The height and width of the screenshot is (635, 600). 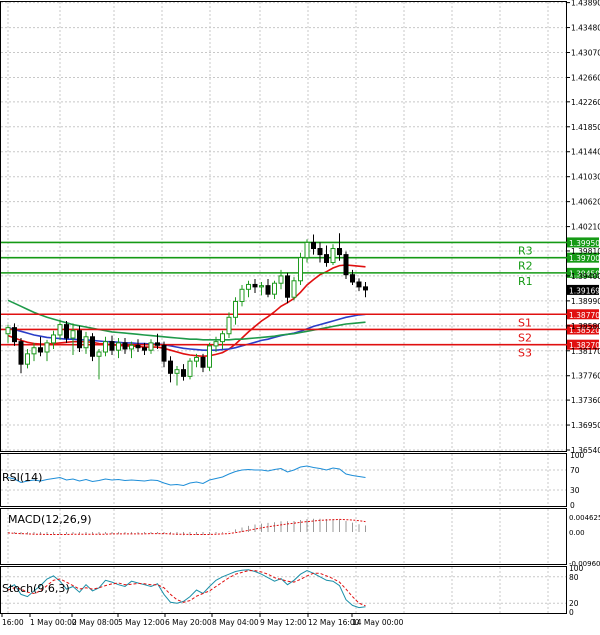 What do you see at coordinates (576, 568) in the screenshot?
I see `stoch-tick-label: 100` at bounding box center [576, 568].